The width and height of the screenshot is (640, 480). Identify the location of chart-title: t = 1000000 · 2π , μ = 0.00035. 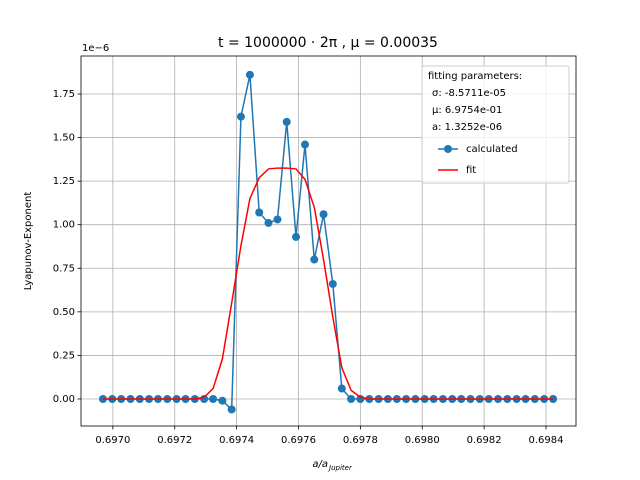
(328, 43).